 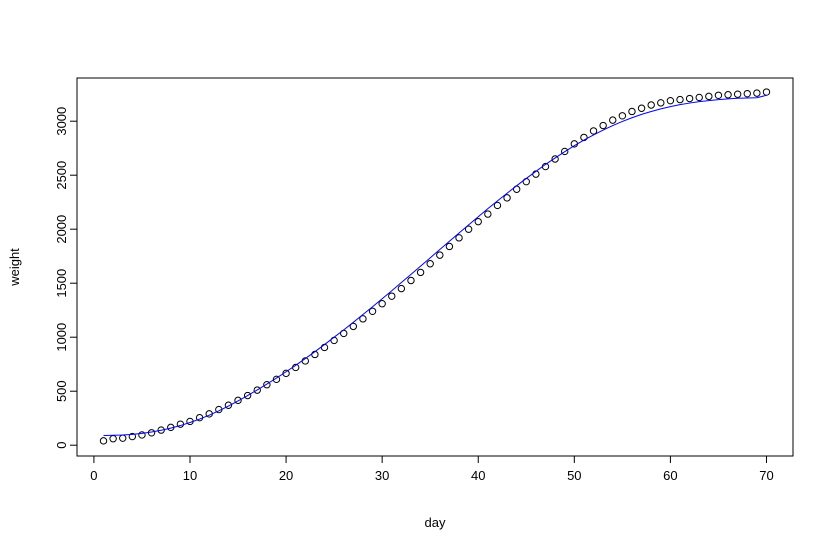 I want to click on y-tick-label: 1500, so click(x=61, y=283).